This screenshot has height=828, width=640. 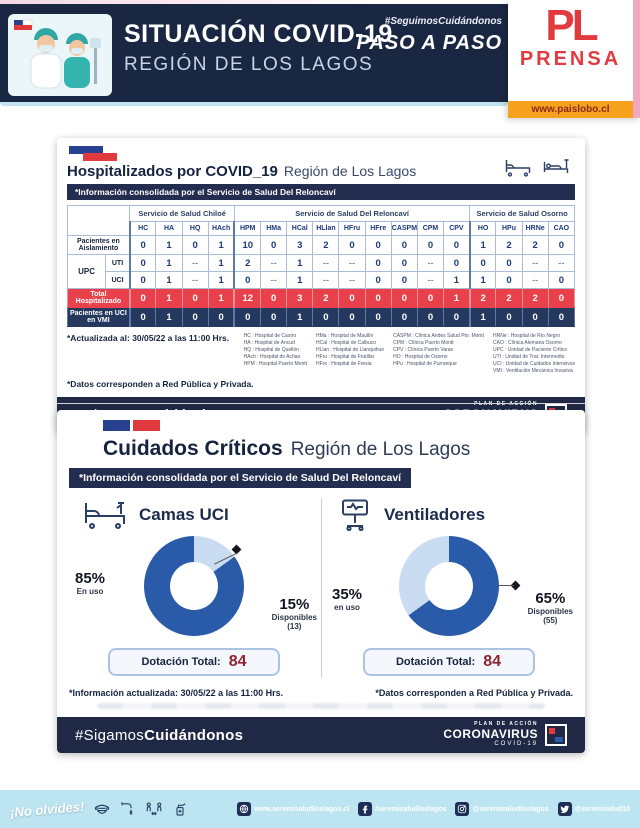 What do you see at coordinates (247, 228) in the screenshot?
I see `table-col-header: HPM` at bounding box center [247, 228].